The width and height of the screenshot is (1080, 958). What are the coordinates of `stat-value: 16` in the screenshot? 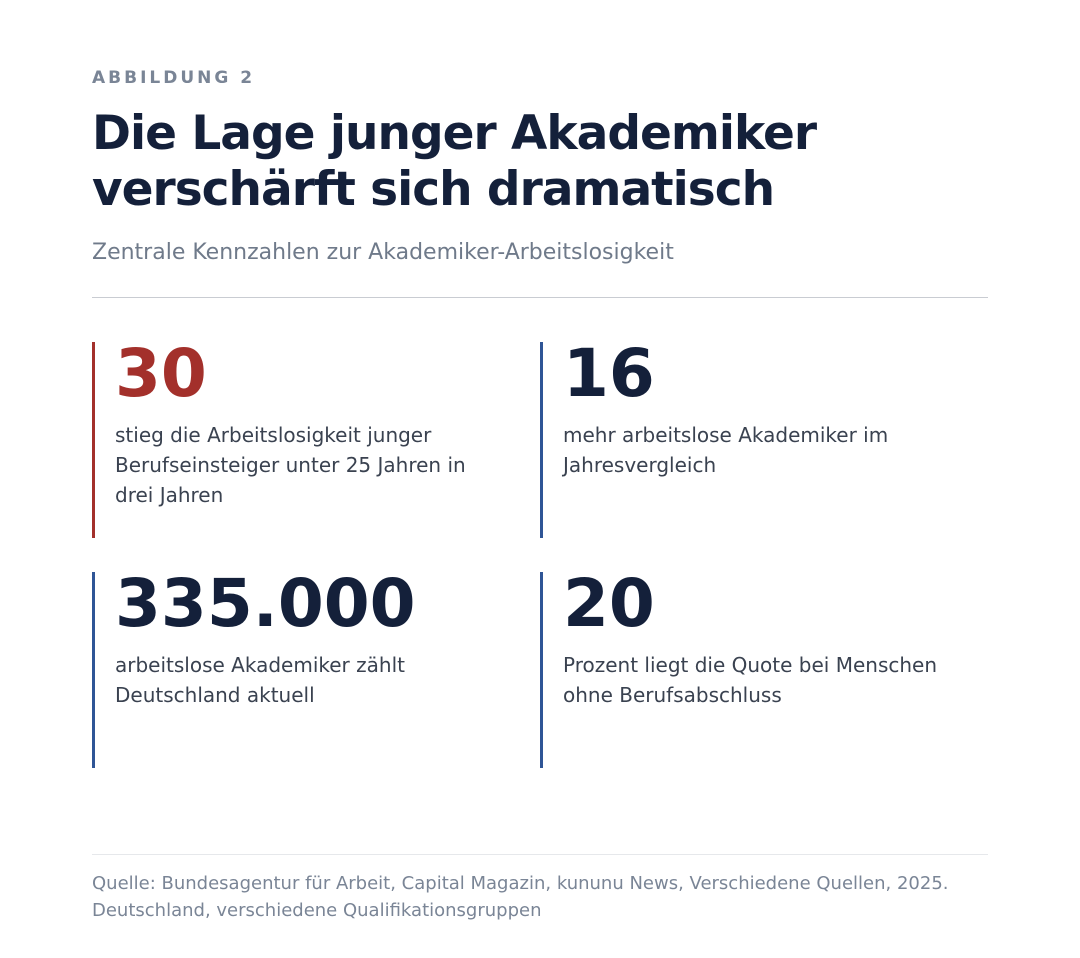 It's located at (609, 373).